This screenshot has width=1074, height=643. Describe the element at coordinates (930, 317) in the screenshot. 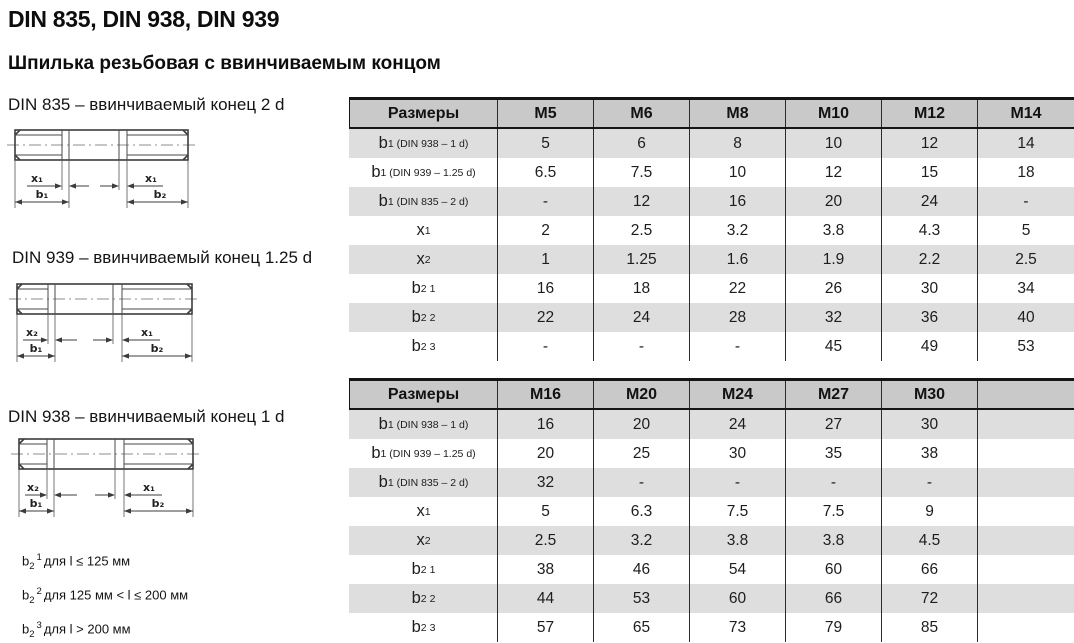

I see `table-cell: 36` at that location.